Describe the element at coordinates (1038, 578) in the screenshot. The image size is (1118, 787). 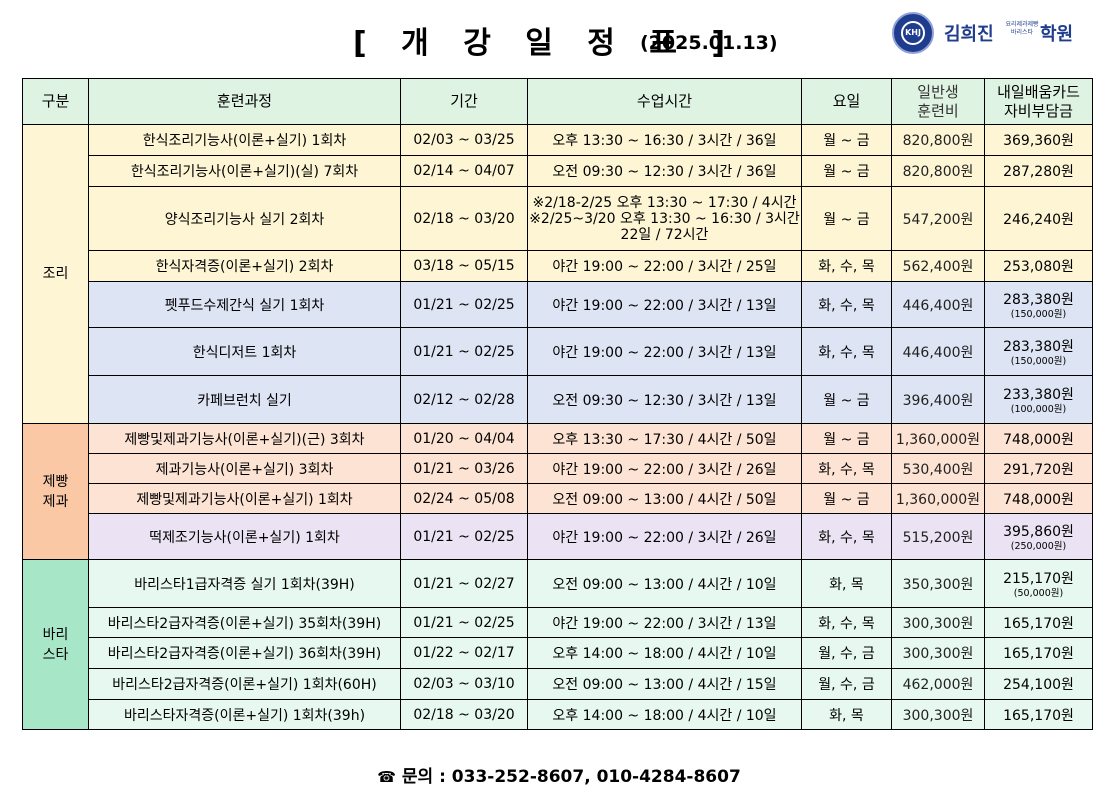
I see `fee-card-amount: 215,170원` at that location.